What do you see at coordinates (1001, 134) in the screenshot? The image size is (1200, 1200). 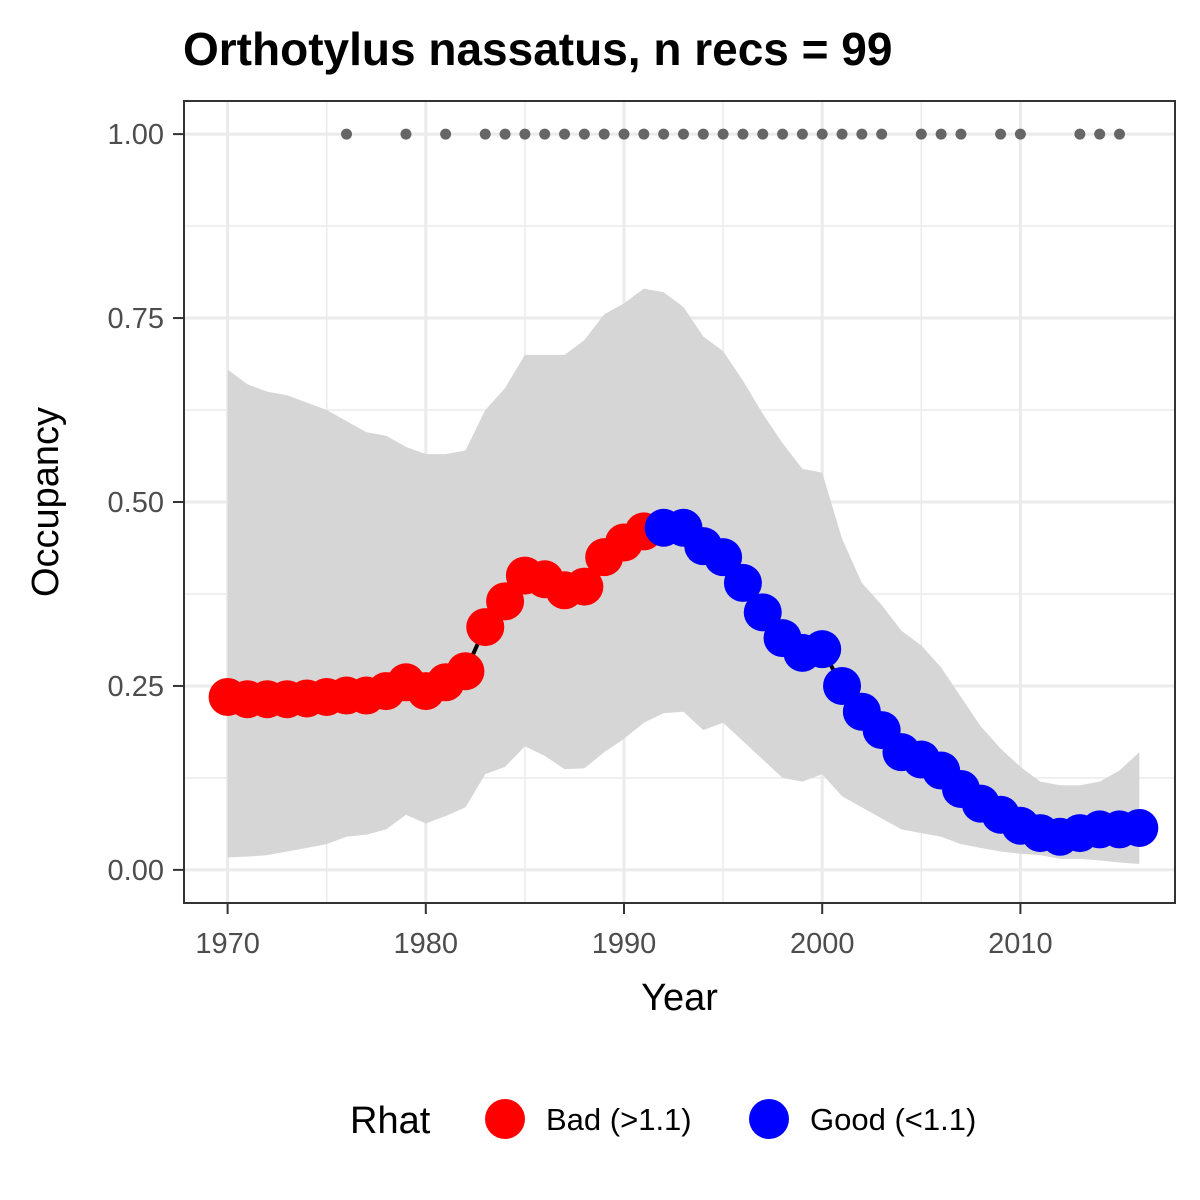 I see `record-point-2009` at bounding box center [1001, 134].